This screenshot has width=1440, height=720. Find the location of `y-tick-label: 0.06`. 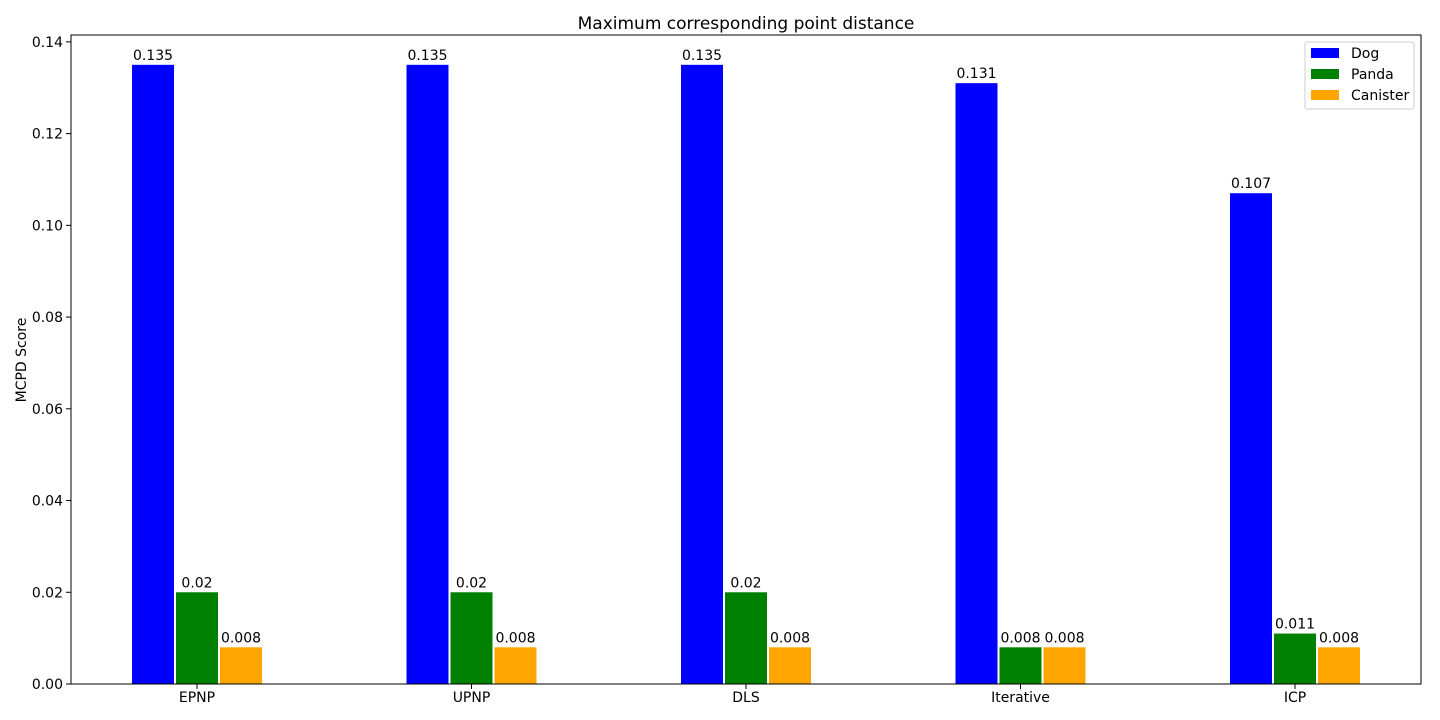

y-tick-label: 0.06 is located at coordinates (47, 410).